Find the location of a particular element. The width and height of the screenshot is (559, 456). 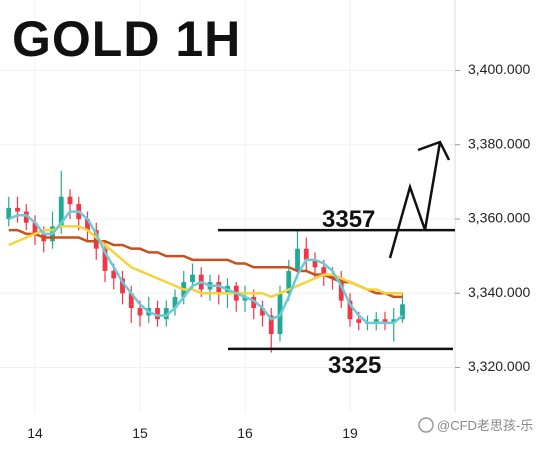

level-label: 3325 is located at coordinates (354, 365).